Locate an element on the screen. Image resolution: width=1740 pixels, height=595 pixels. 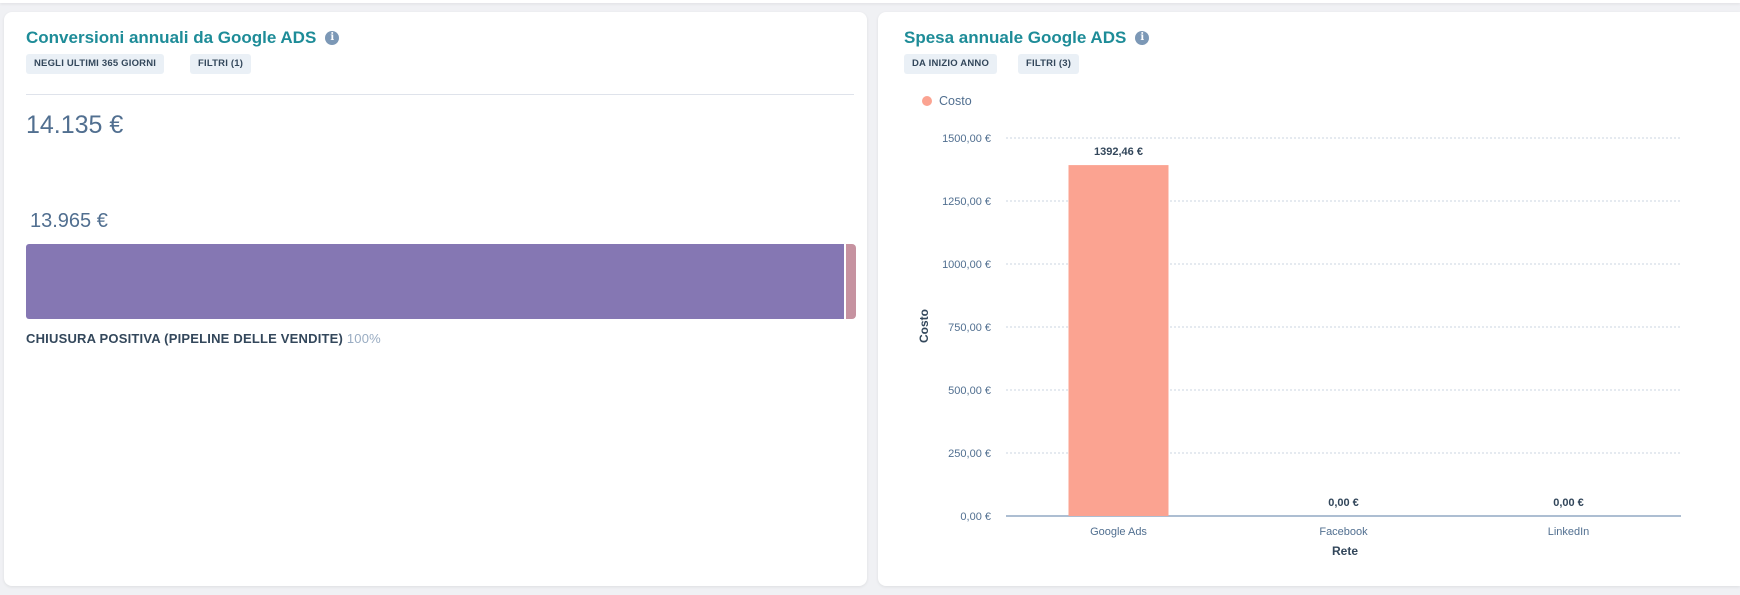
data-label: 1392,46 € is located at coordinates (1118, 152).